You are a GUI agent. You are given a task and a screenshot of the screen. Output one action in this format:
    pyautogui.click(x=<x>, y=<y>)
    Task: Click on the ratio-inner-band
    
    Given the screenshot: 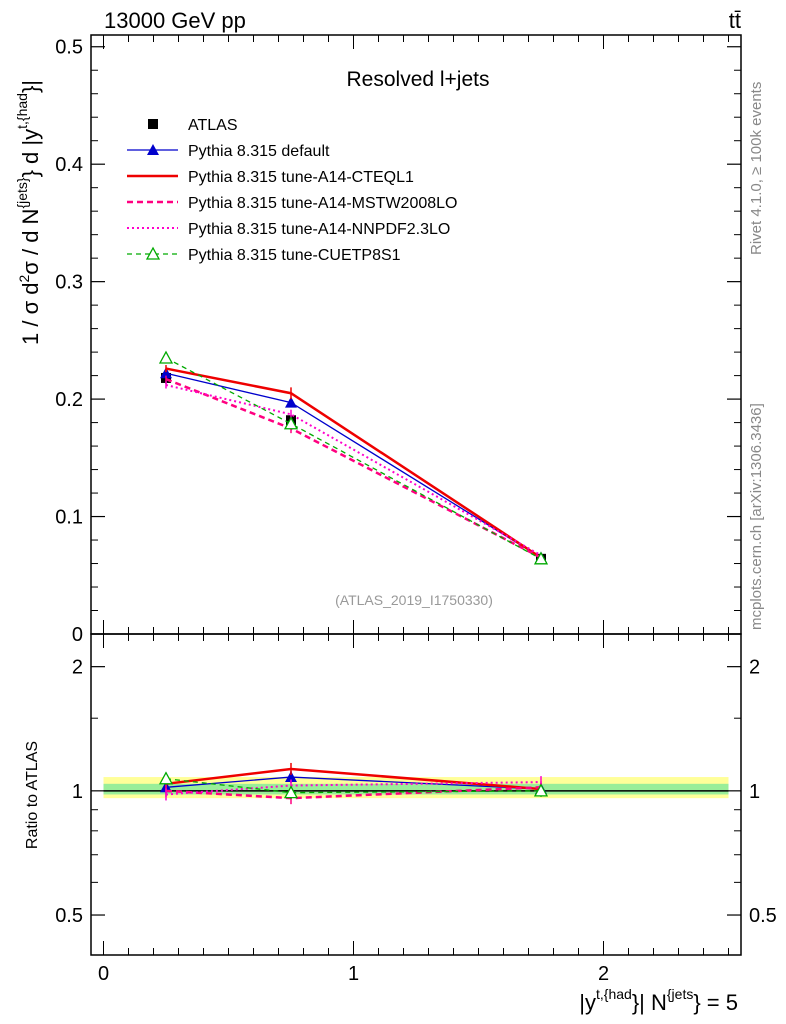 What is the action you would take?
    pyautogui.click(x=416, y=789)
    